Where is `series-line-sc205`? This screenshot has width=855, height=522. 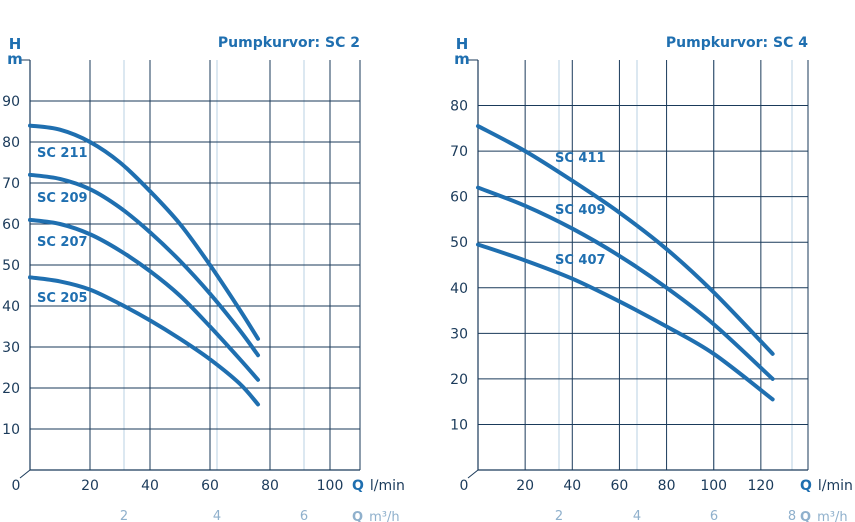 series-line-sc205 is located at coordinates (144, 341).